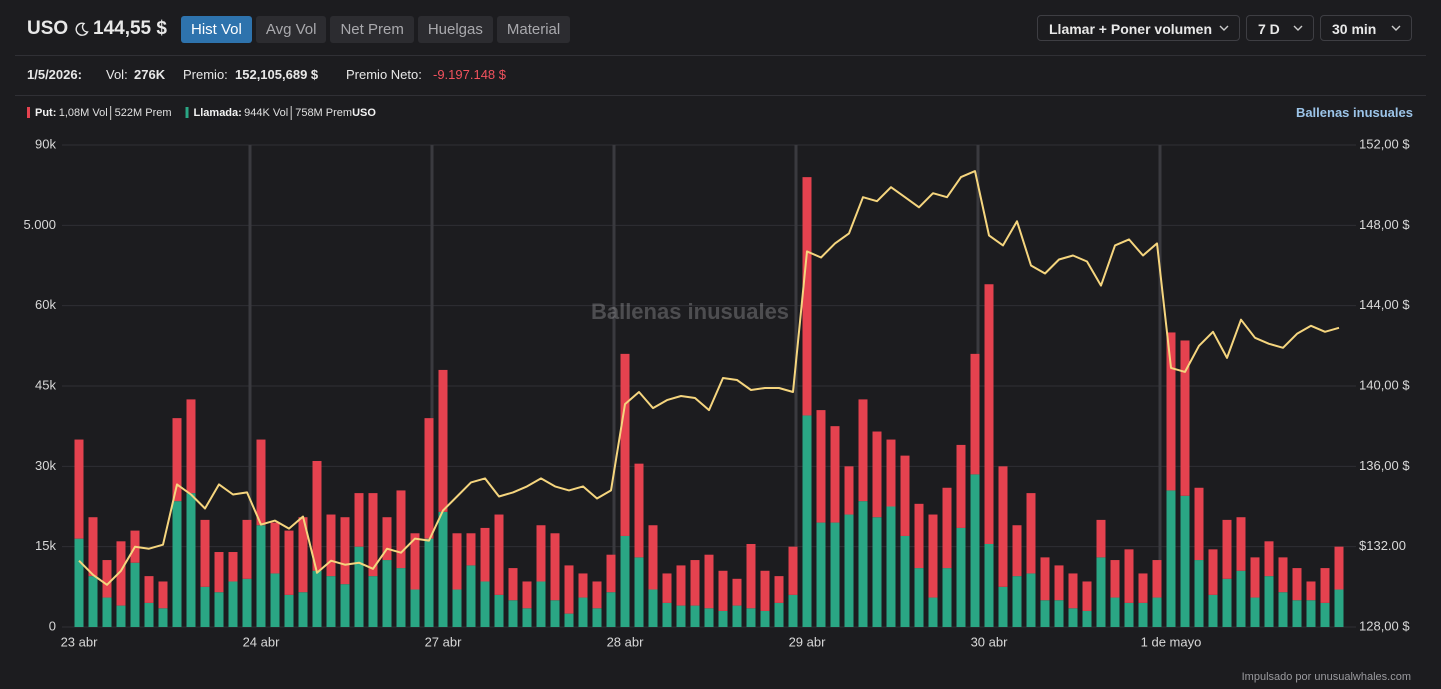 This screenshot has width=1441, height=689. Describe the element at coordinates (1384, 384) in the screenshot. I see `y2-tick-label: 140,00 $` at that location.